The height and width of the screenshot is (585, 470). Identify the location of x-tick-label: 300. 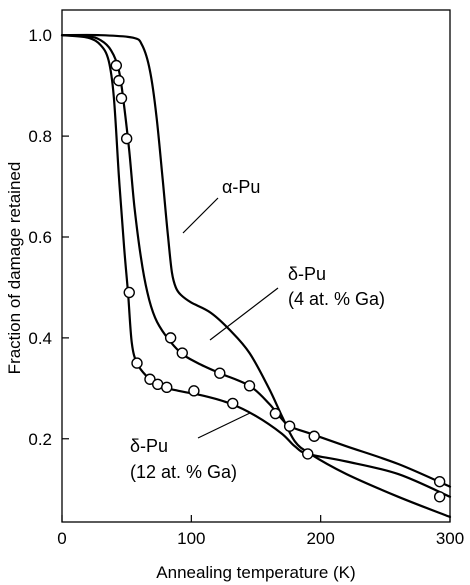
(450, 538).